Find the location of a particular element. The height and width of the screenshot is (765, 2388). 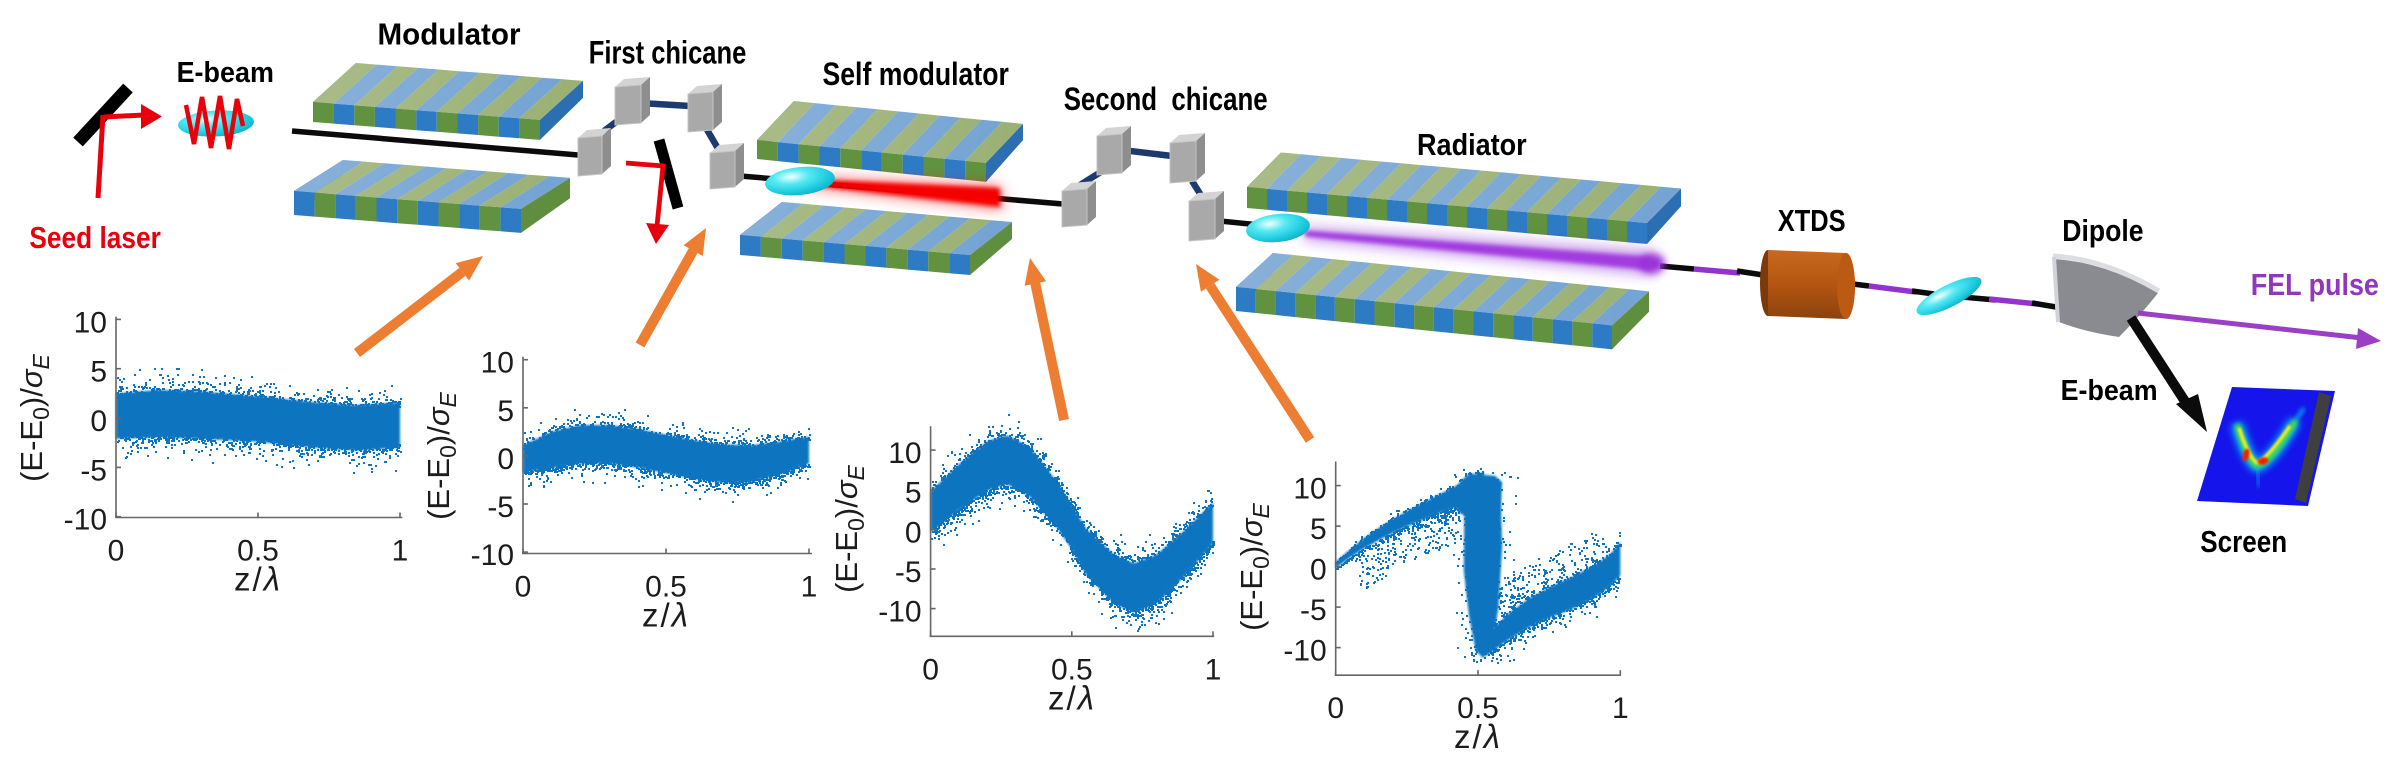

svg-text: Seed laser is located at coordinates (94, 237).